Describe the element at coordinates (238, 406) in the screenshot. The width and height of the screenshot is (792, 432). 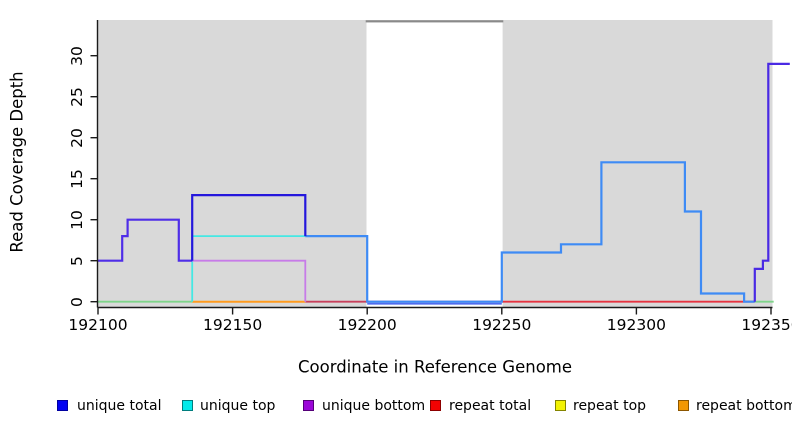
I see `legend-label: unique top` at that location.